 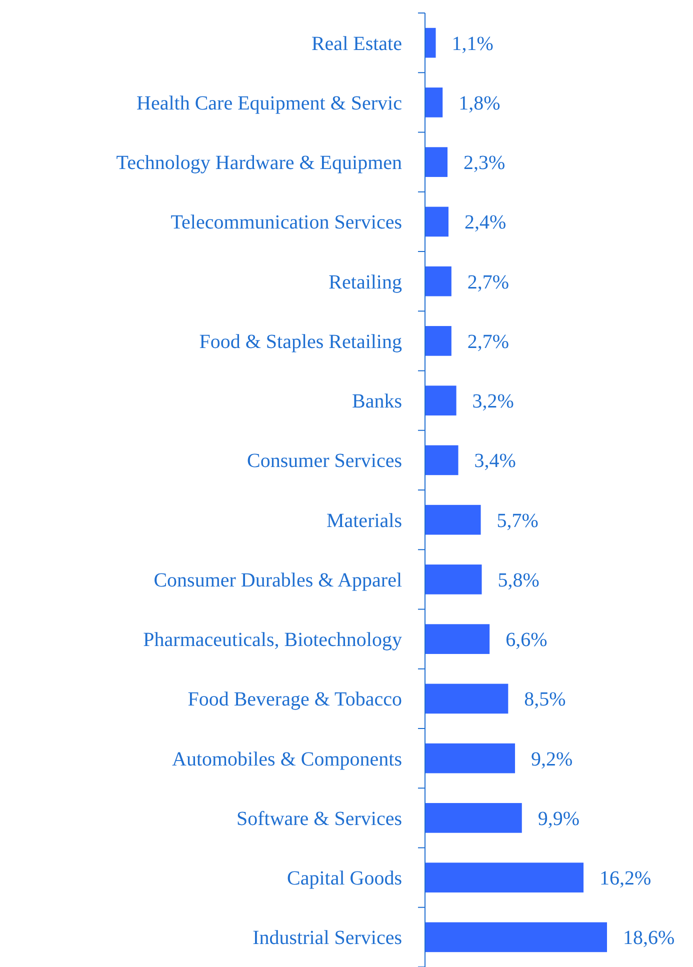 What do you see at coordinates (377, 401) in the screenshot?
I see `y-tick-label: Banks` at bounding box center [377, 401].